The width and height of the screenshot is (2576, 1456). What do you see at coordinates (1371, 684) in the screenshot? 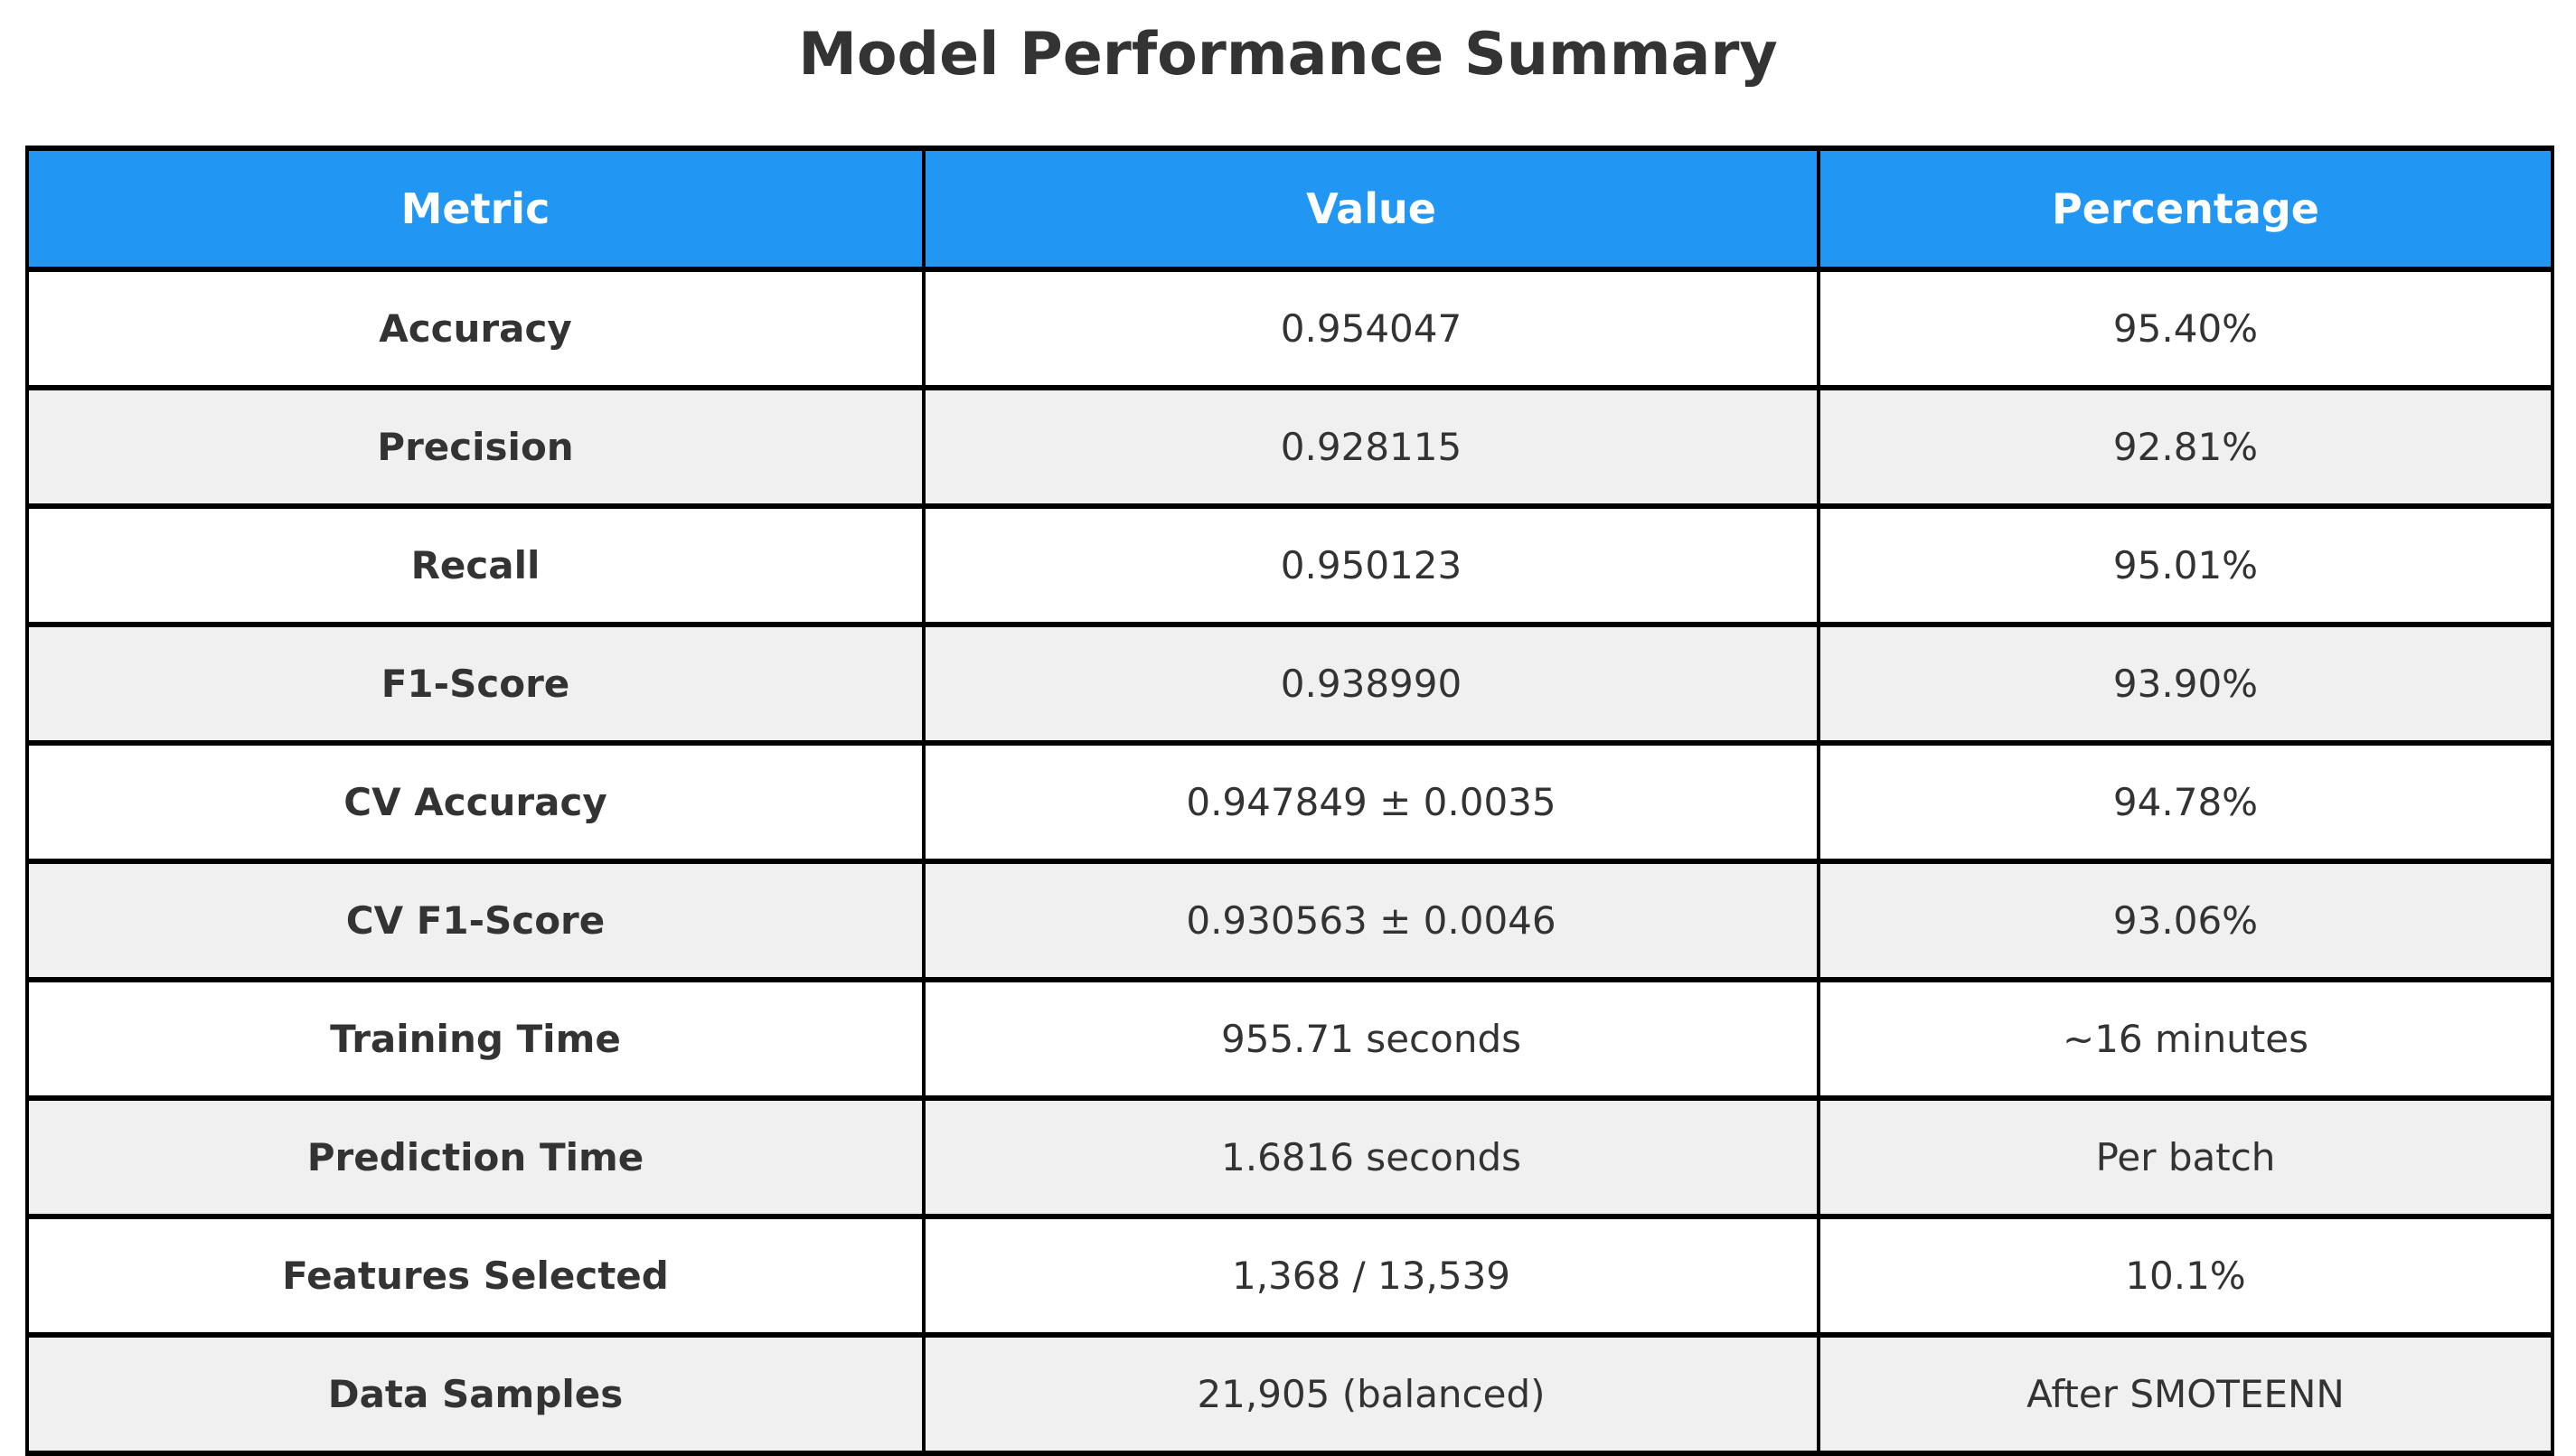
I see `value-cell: 0.938990` at bounding box center [1371, 684].